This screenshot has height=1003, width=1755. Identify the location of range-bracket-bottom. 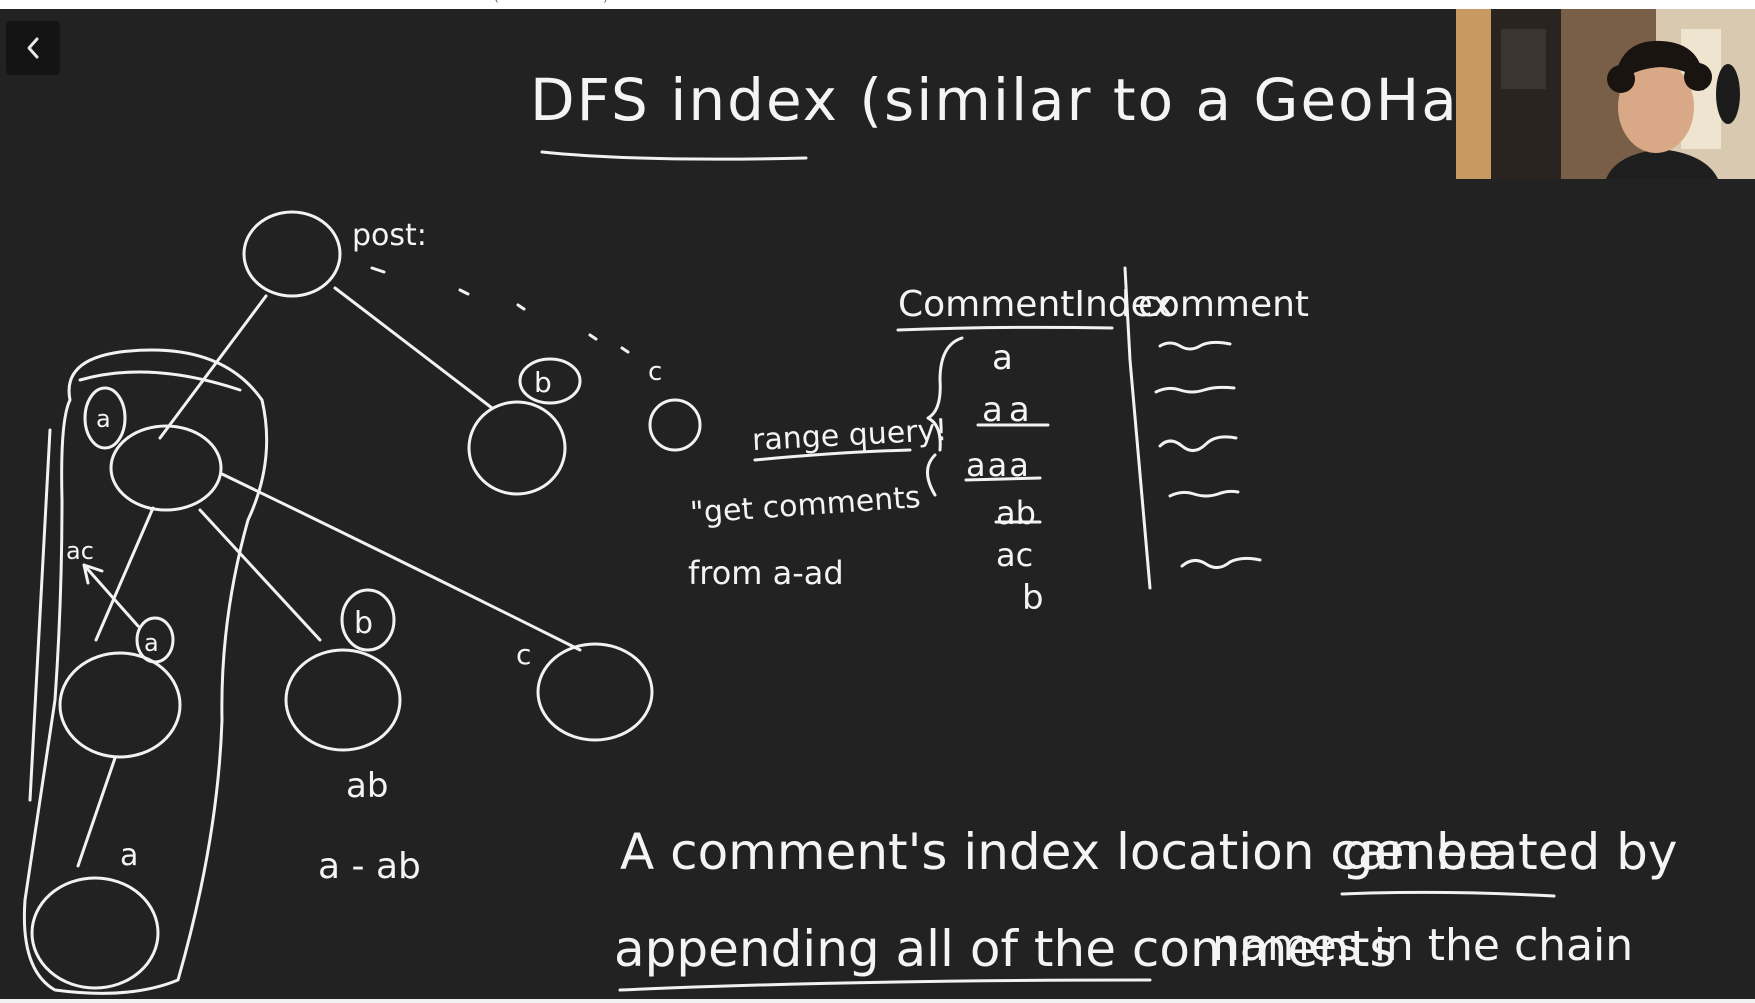
(932, 475).